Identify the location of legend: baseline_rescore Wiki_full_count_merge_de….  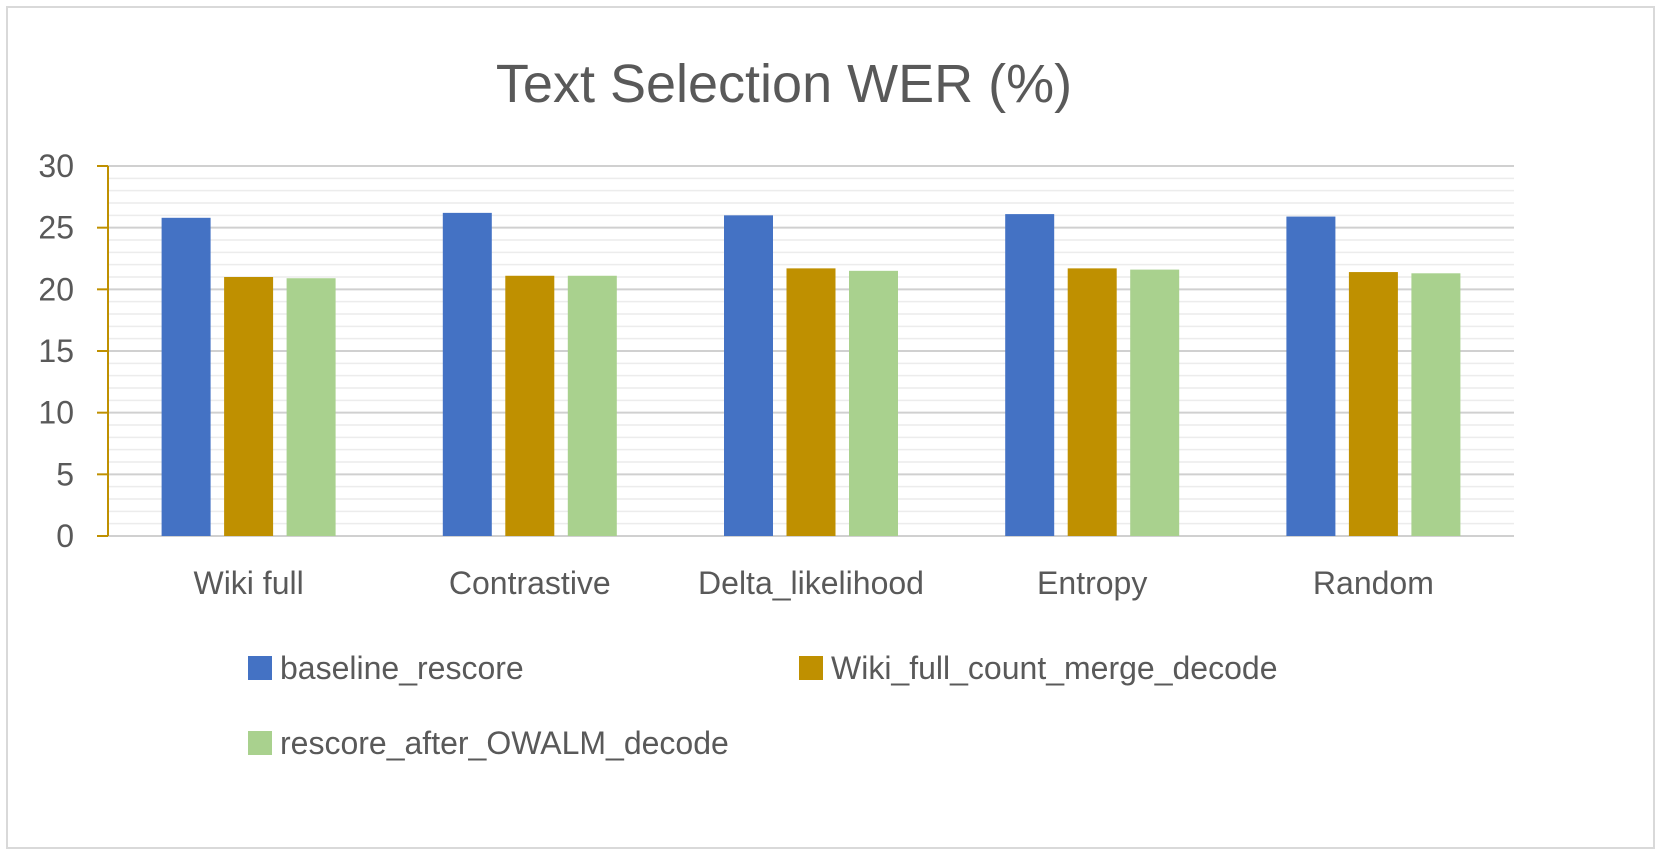
(762, 705).